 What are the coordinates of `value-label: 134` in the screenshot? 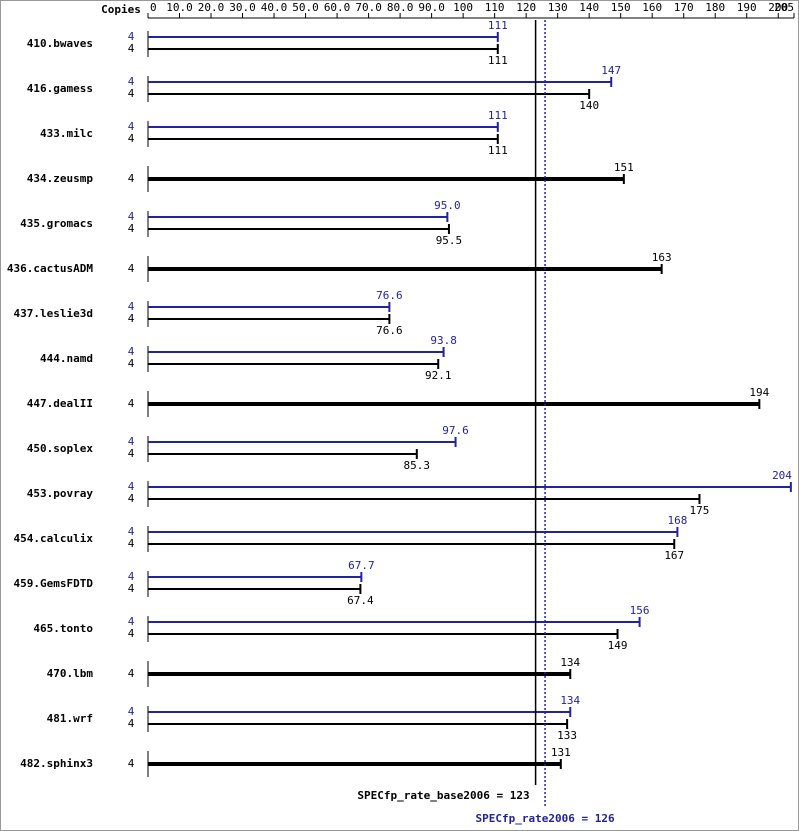 It's located at (570, 662).